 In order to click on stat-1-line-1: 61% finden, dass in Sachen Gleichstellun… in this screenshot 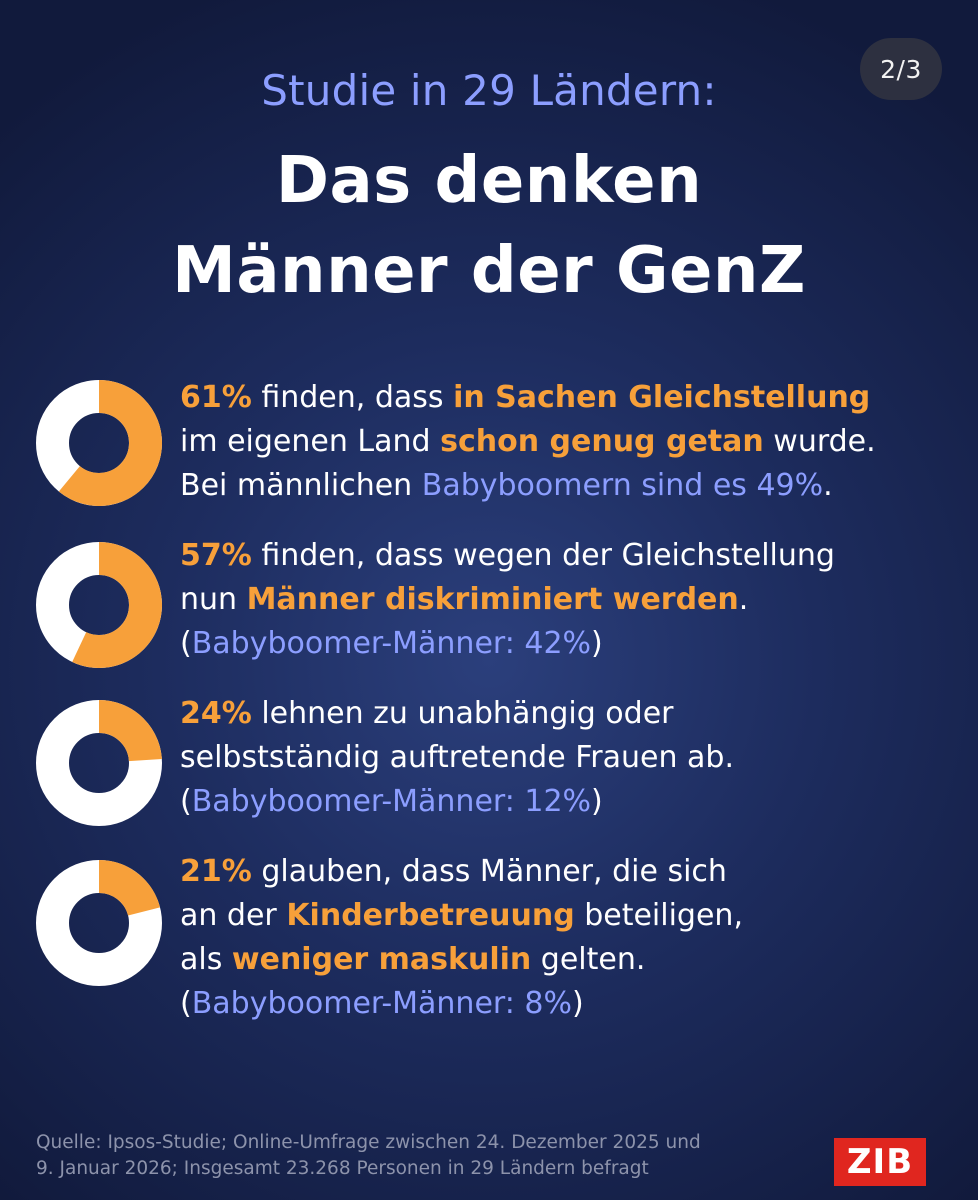, I will do `click(570, 398)`.